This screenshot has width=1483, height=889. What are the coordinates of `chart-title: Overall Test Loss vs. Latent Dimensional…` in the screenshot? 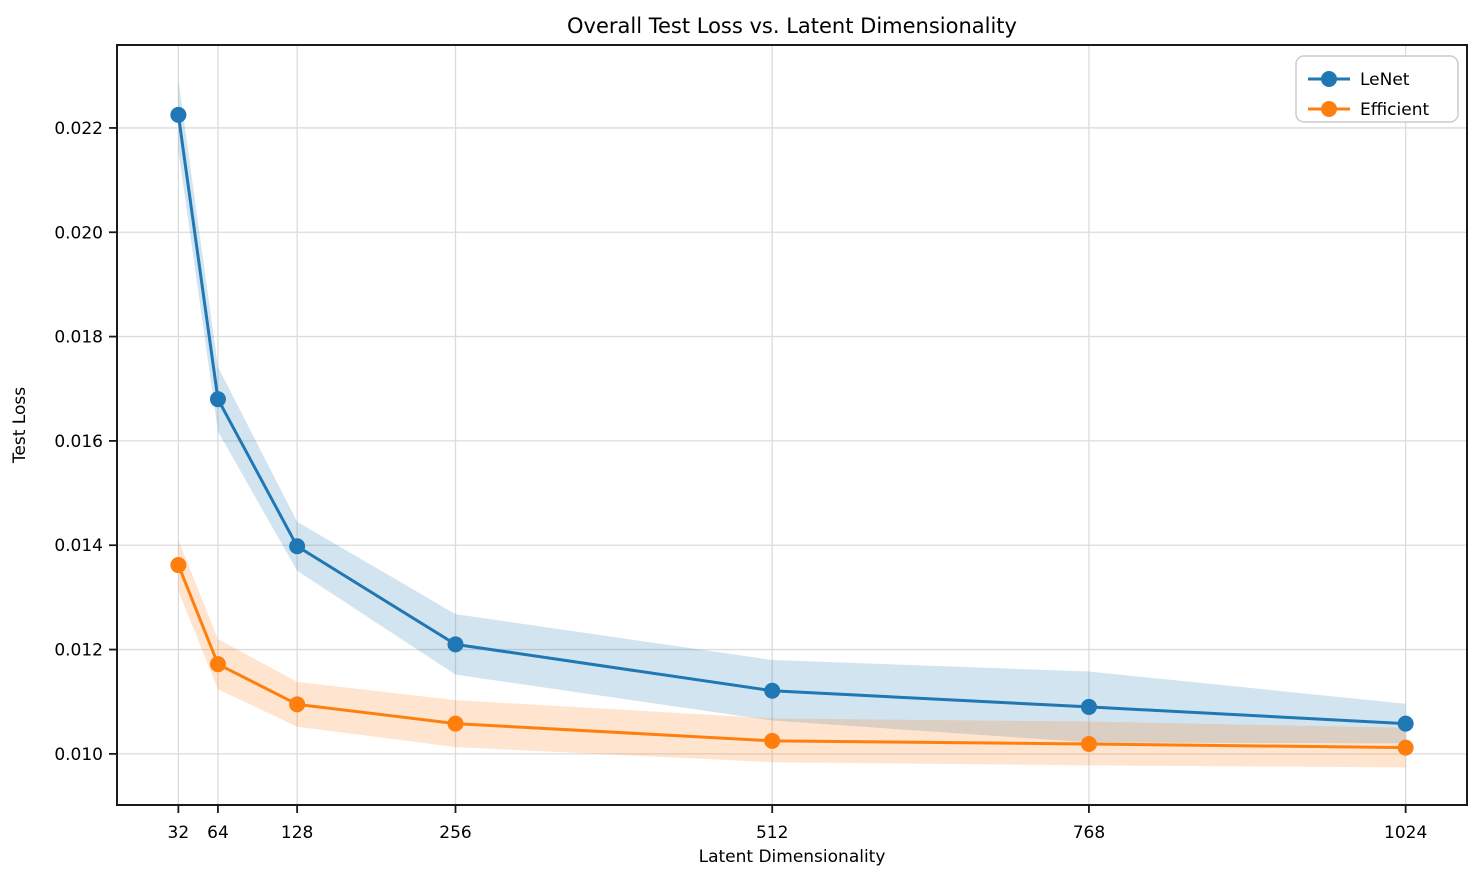 It's located at (792, 26).